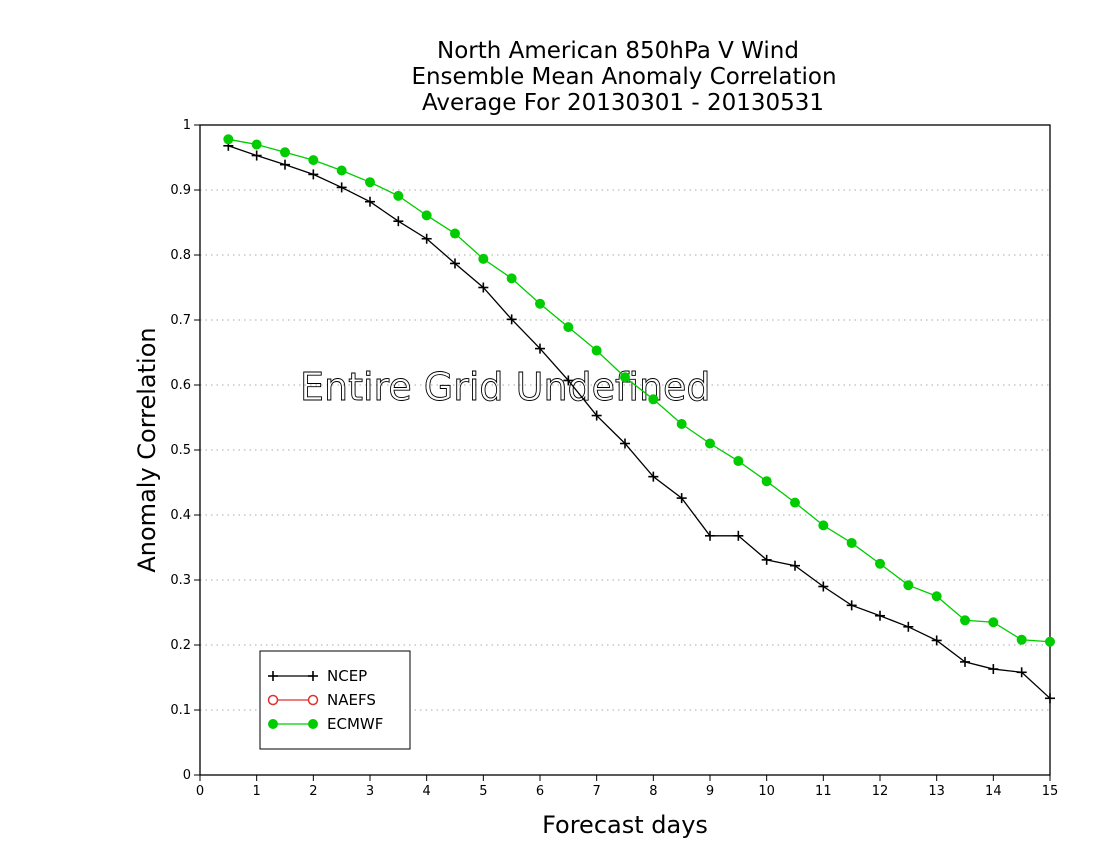 Image resolution: width=1100 pixels, height=850 pixels. What do you see at coordinates (351, 700) in the screenshot?
I see `legend-label-naefs: NAEFS` at bounding box center [351, 700].